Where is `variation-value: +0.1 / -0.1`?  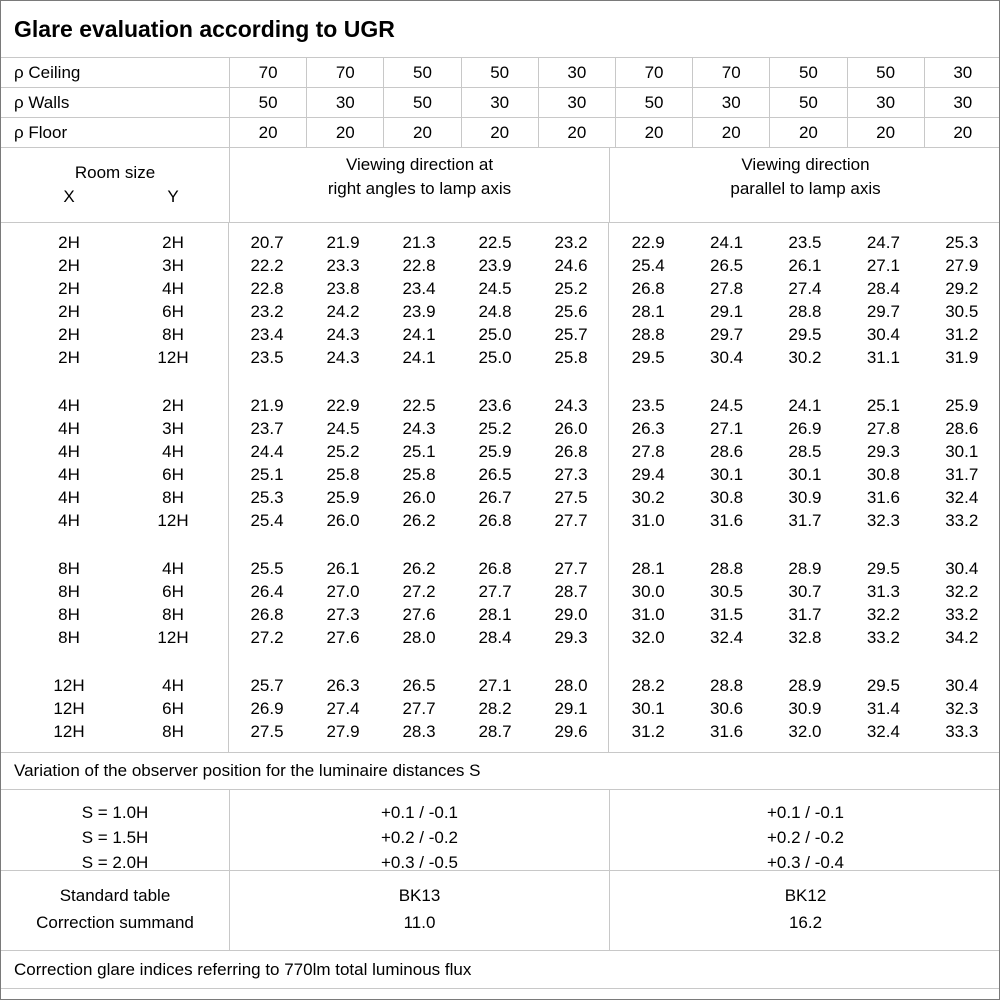 variation-value: +0.1 / -0.1 is located at coordinates (419, 812).